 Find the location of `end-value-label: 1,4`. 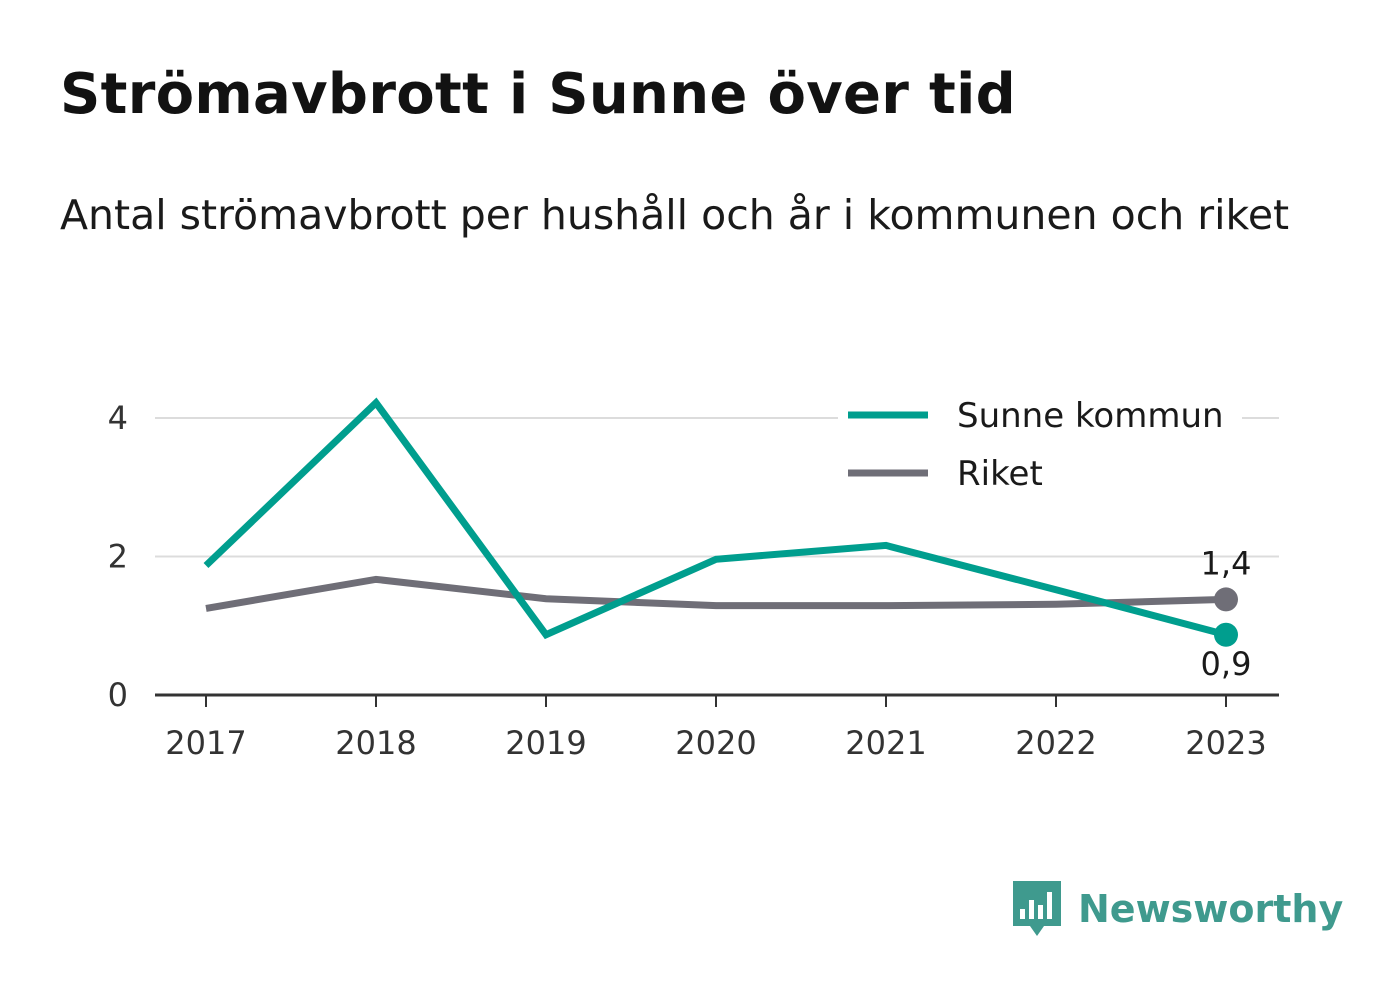

end-value-label: 1,4 is located at coordinates (1226, 563).